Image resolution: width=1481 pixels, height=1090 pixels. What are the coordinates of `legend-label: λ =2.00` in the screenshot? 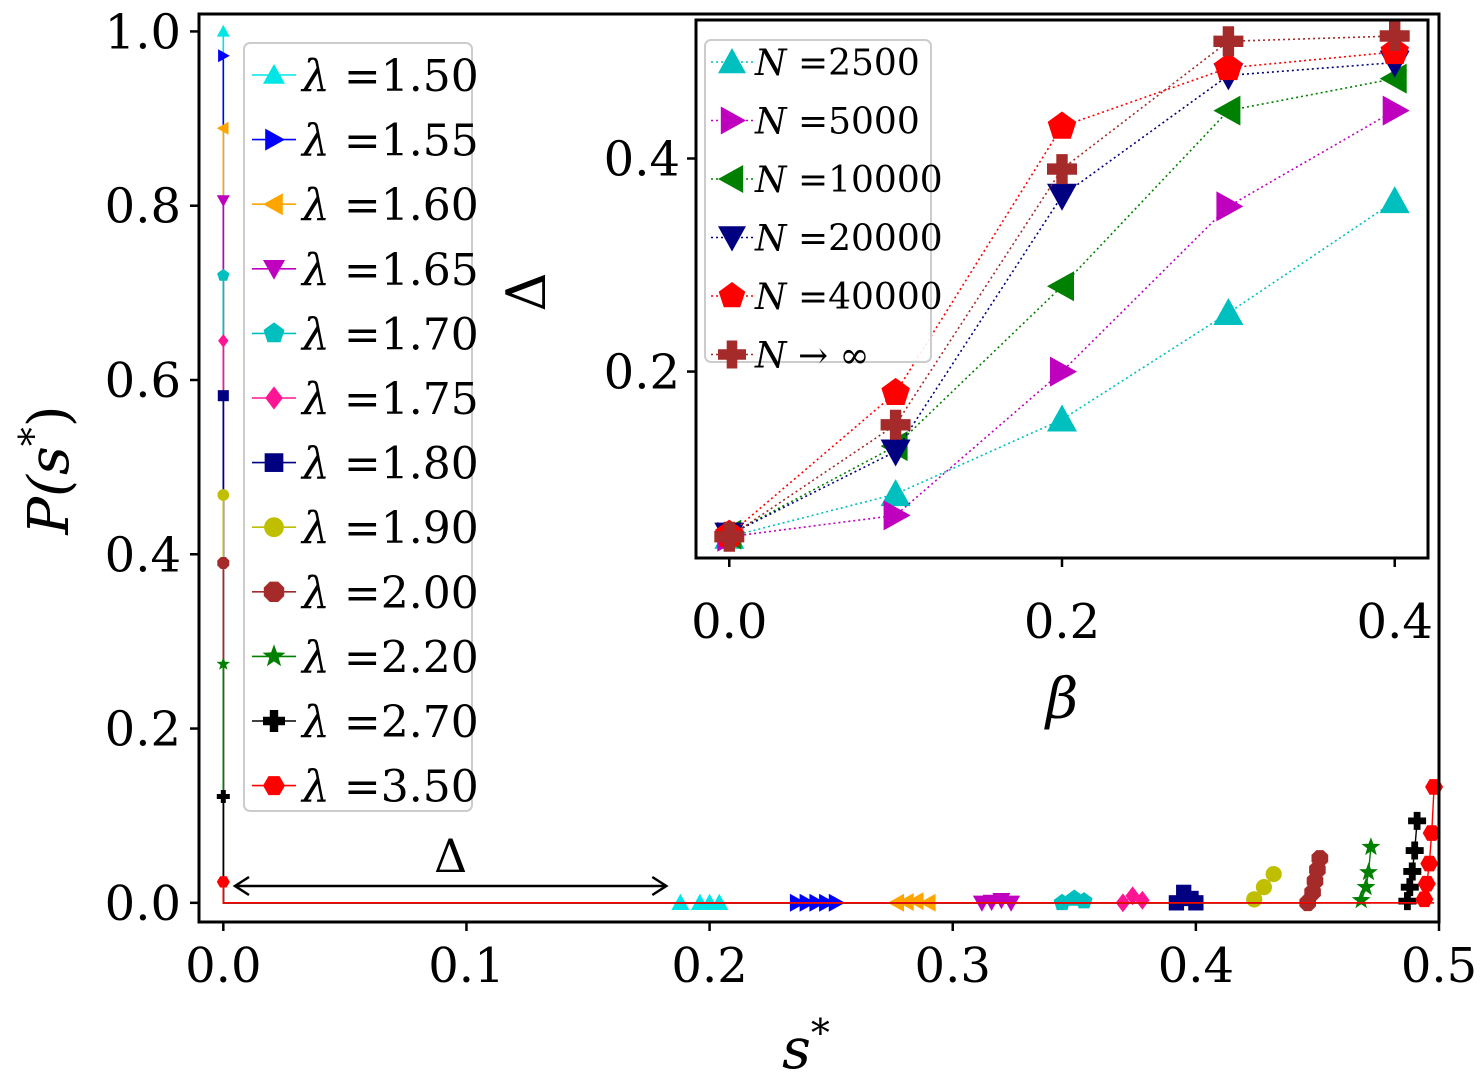 It's located at (389, 593).